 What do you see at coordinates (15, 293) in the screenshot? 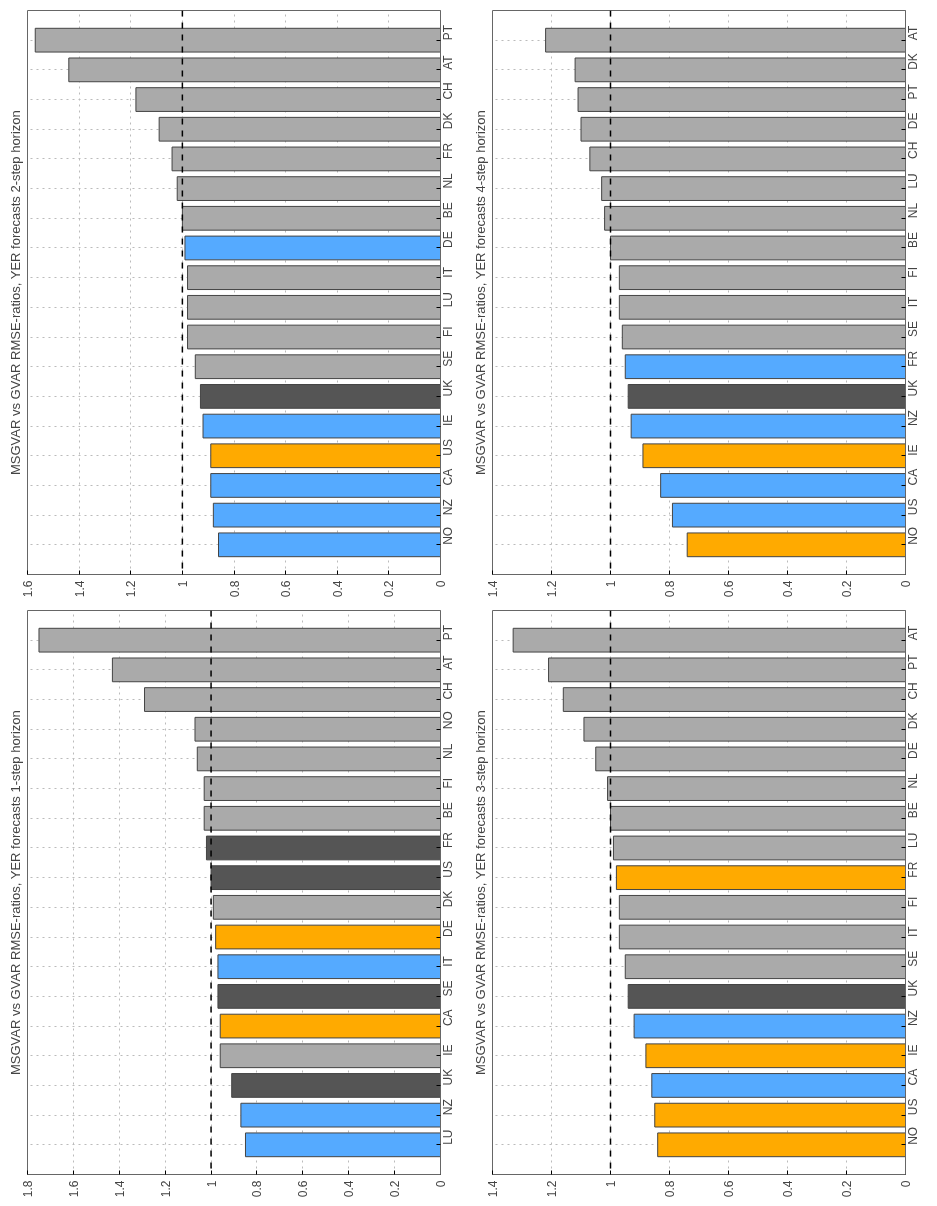
I see `text: MSGVAR vs GVAR RMSE-ratios, YER forecasts 2-step horizon` at bounding box center [15, 293].